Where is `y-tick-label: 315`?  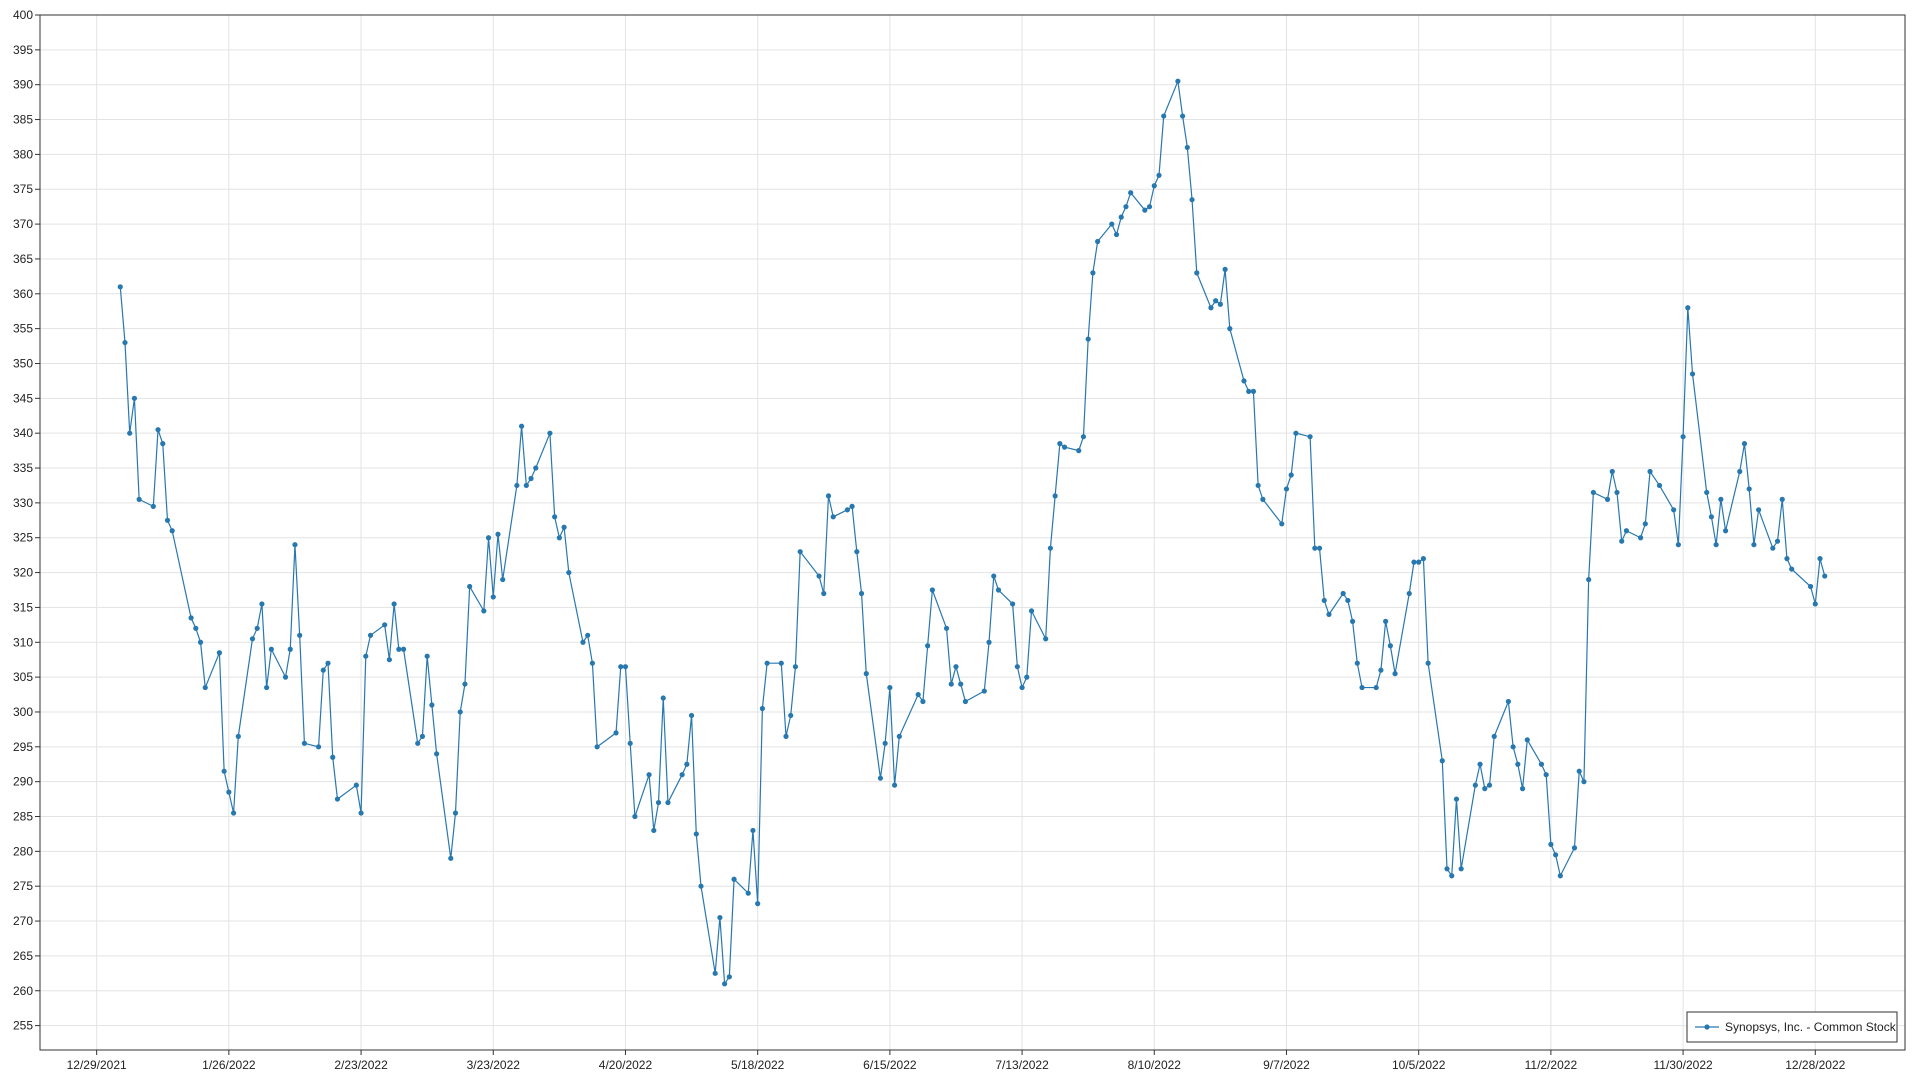
y-tick-label: 315 is located at coordinates (23, 607).